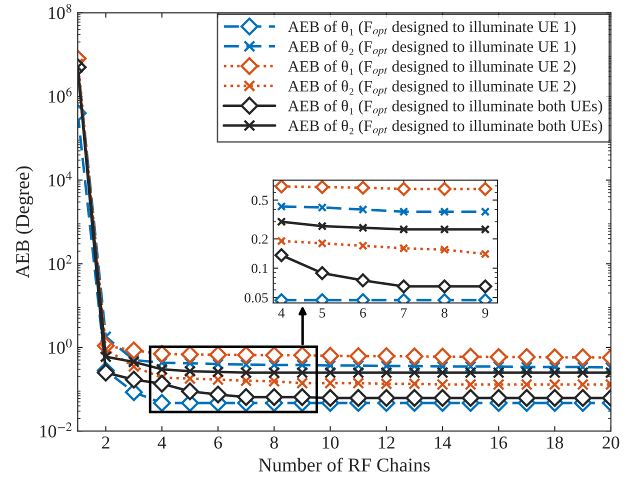  I want to click on y-tick-label: 0.2, so click(260, 239).